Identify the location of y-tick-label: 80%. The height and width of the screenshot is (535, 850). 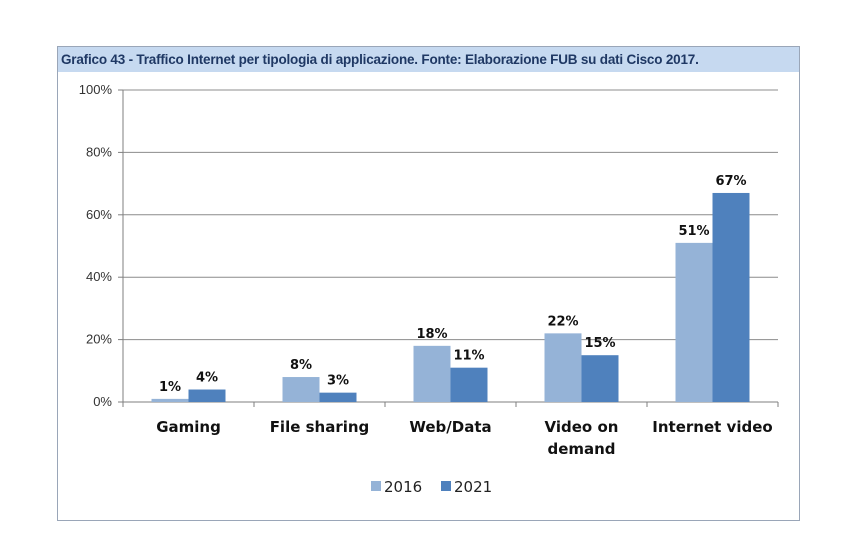
(99, 151).